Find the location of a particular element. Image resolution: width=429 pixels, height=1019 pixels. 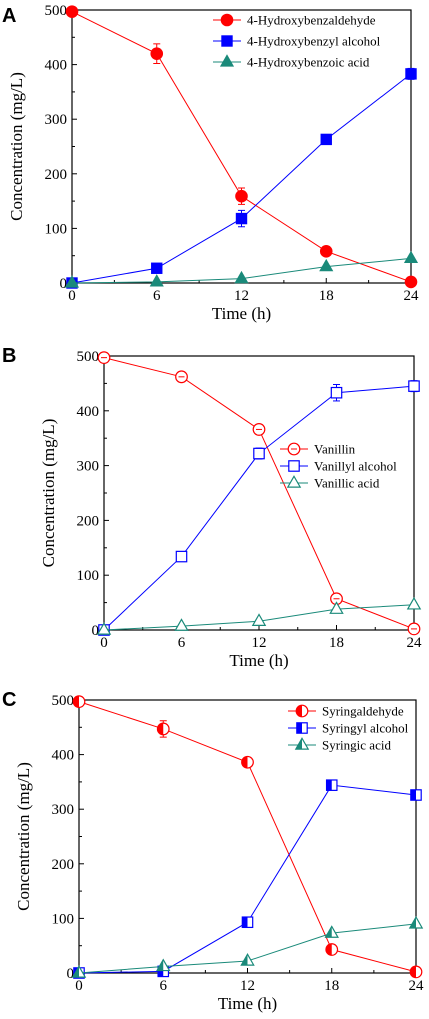

panel-letter: B is located at coordinates (9, 356).